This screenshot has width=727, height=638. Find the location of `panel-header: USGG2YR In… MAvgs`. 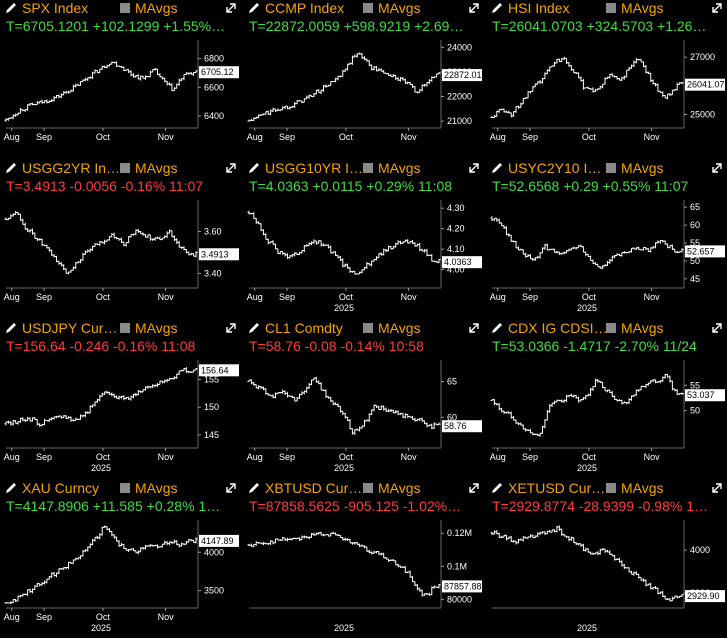

panel-header: USGG2YR In… MAvgs is located at coordinates (122, 169).